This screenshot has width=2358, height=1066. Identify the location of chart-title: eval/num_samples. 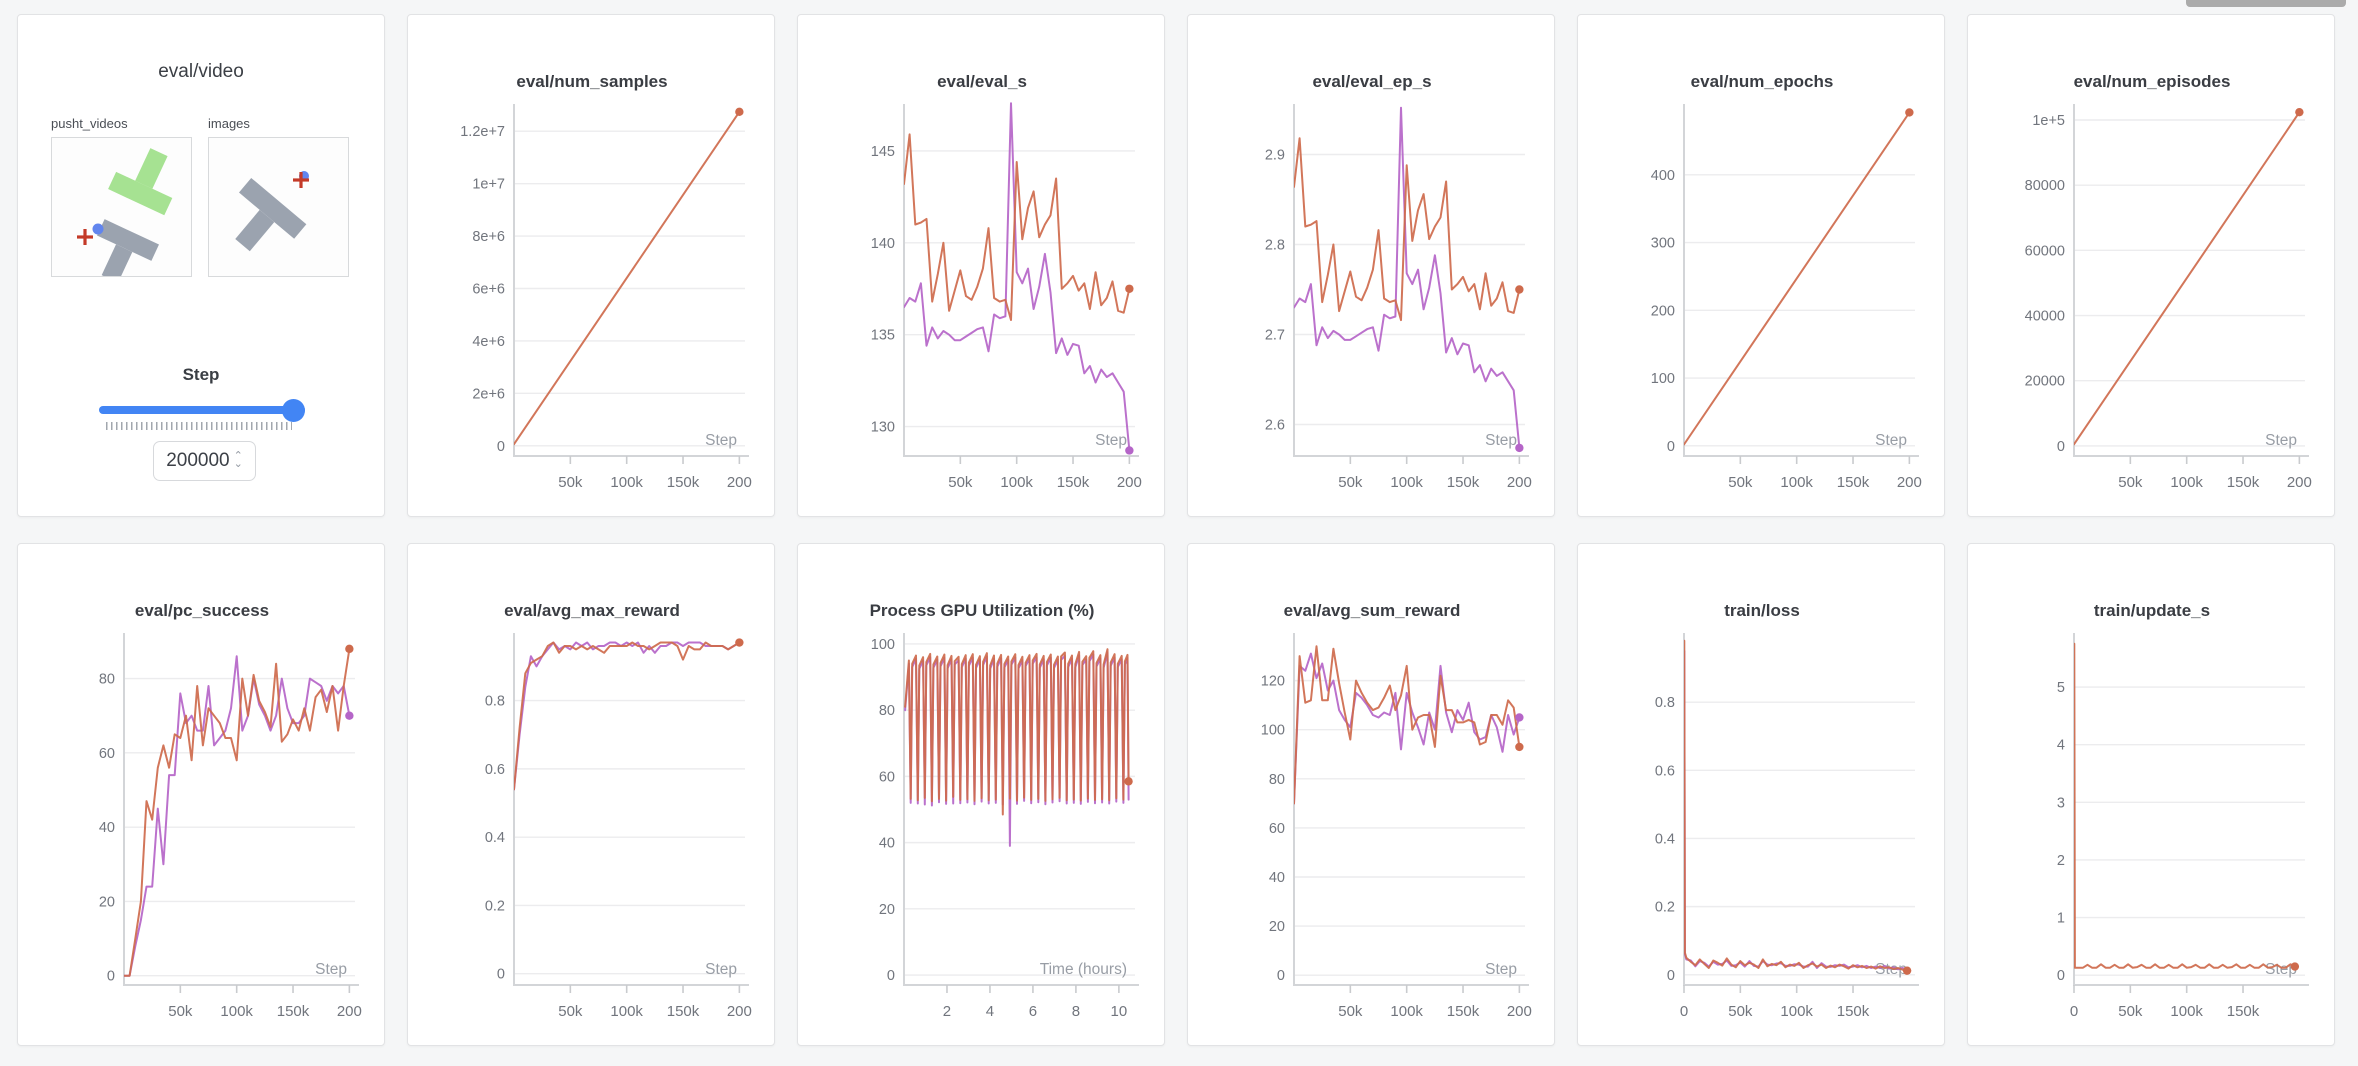
(591, 81).